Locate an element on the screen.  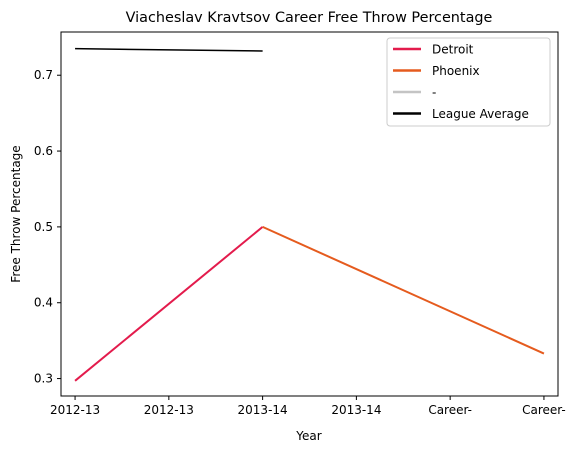
y-tick-label: 0.5 is located at coordinates (43, 227).